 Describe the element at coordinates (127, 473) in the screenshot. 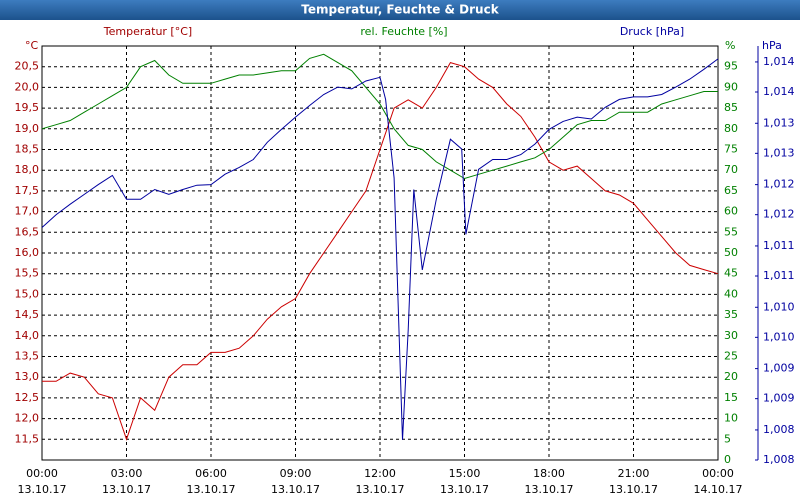

I see `x-tick-label: 03:00` at that location.